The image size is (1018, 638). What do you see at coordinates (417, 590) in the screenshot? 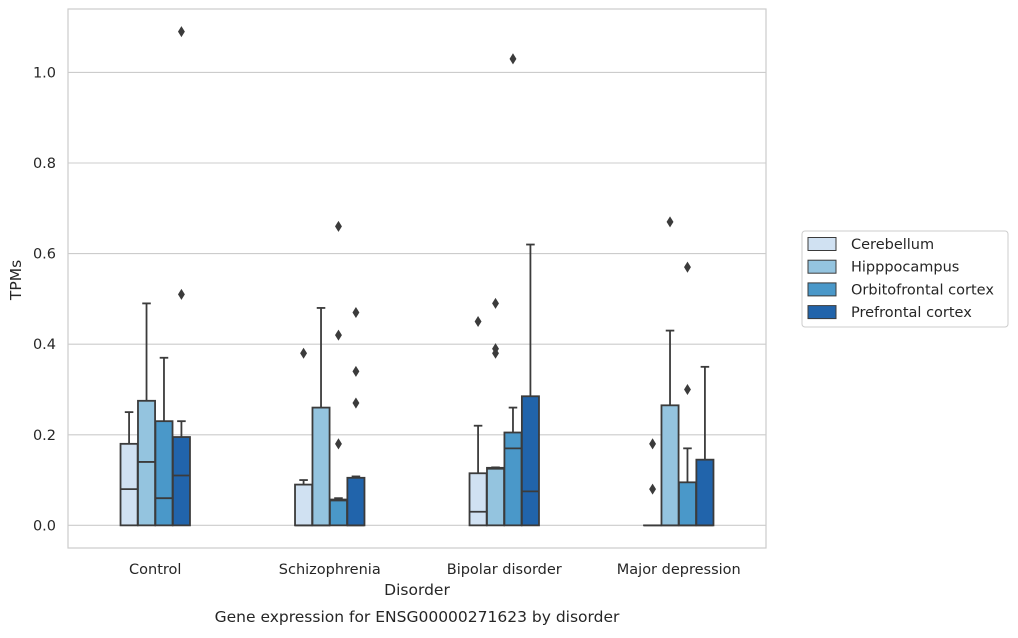
I see `x-axis-label: Disorder` at bounding box center [417, 590].